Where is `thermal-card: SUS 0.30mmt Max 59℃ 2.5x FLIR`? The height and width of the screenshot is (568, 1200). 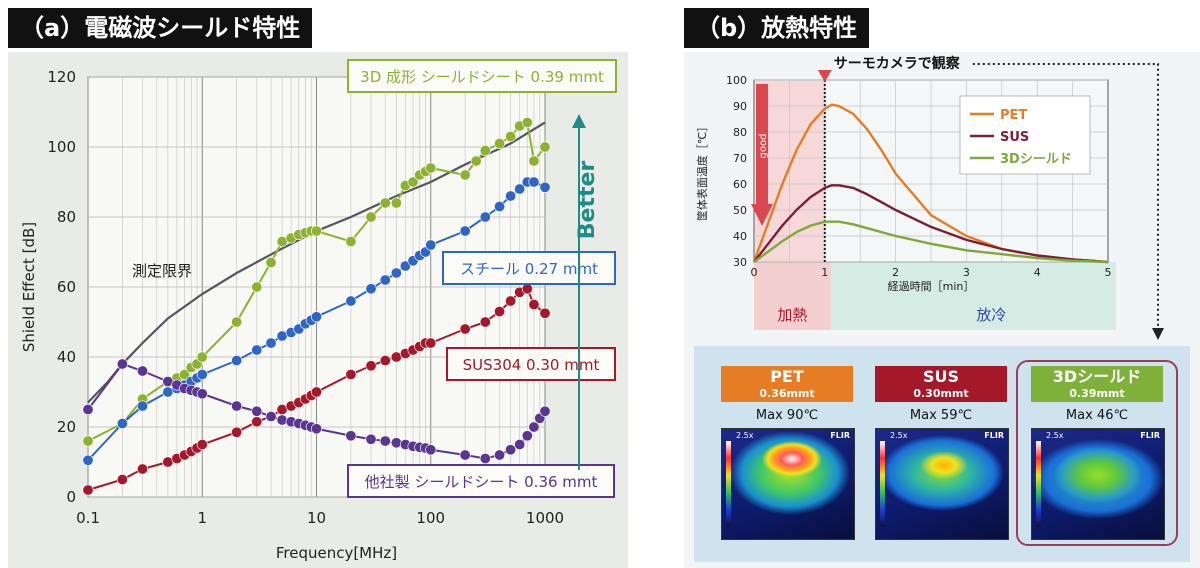
thermal-card: SUS 0.30mmt Max 59℃ 2.5x FLIR is located at coordinates (941, 453).